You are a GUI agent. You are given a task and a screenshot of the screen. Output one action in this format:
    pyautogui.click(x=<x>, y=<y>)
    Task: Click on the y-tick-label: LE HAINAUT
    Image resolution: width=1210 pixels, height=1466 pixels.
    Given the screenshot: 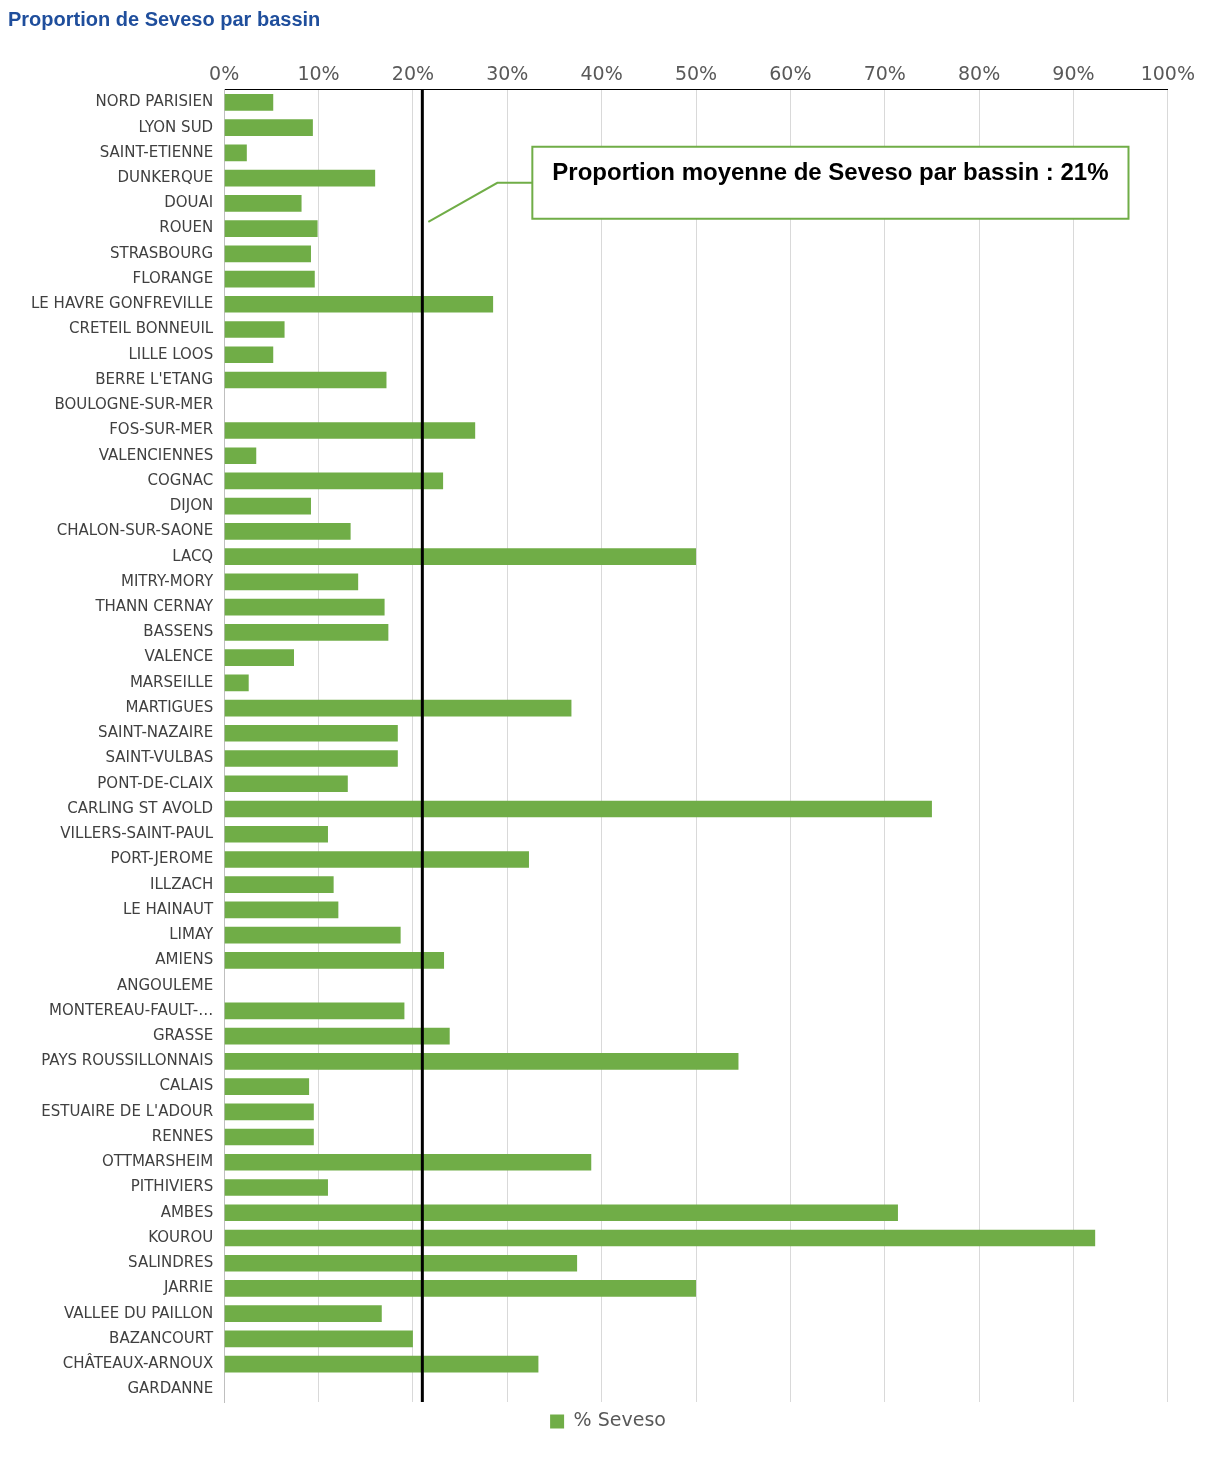 What is the action you would take?
    pyautogui.click(x=168, y=908)
    